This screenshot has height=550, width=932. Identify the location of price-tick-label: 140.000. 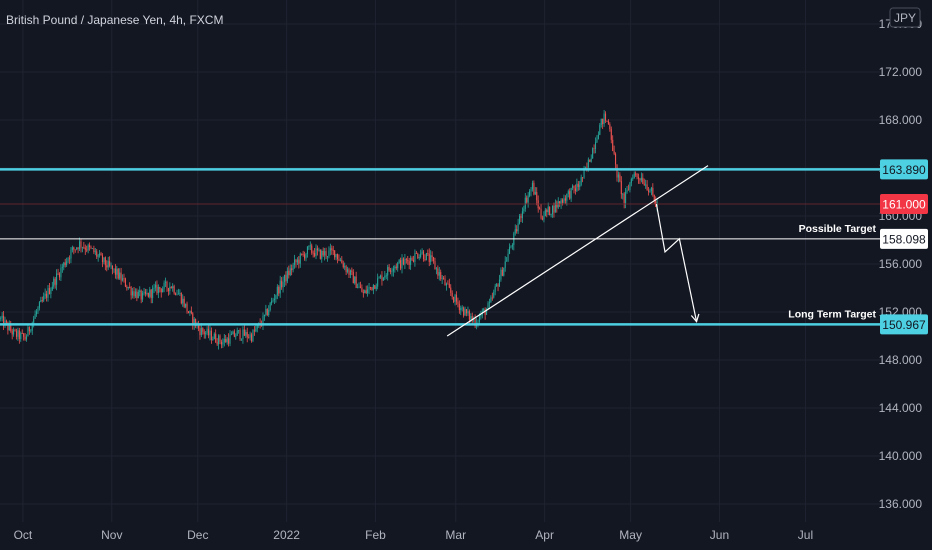
(901, 456).